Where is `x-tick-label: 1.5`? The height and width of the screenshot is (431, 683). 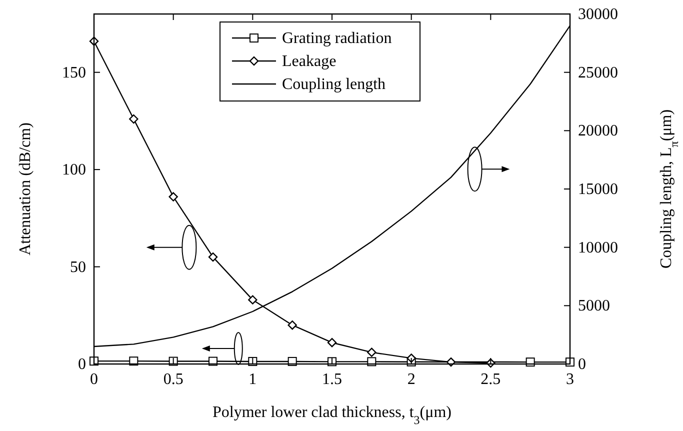
x-tick-label: 1.5 is located at coordinates (332, 379).